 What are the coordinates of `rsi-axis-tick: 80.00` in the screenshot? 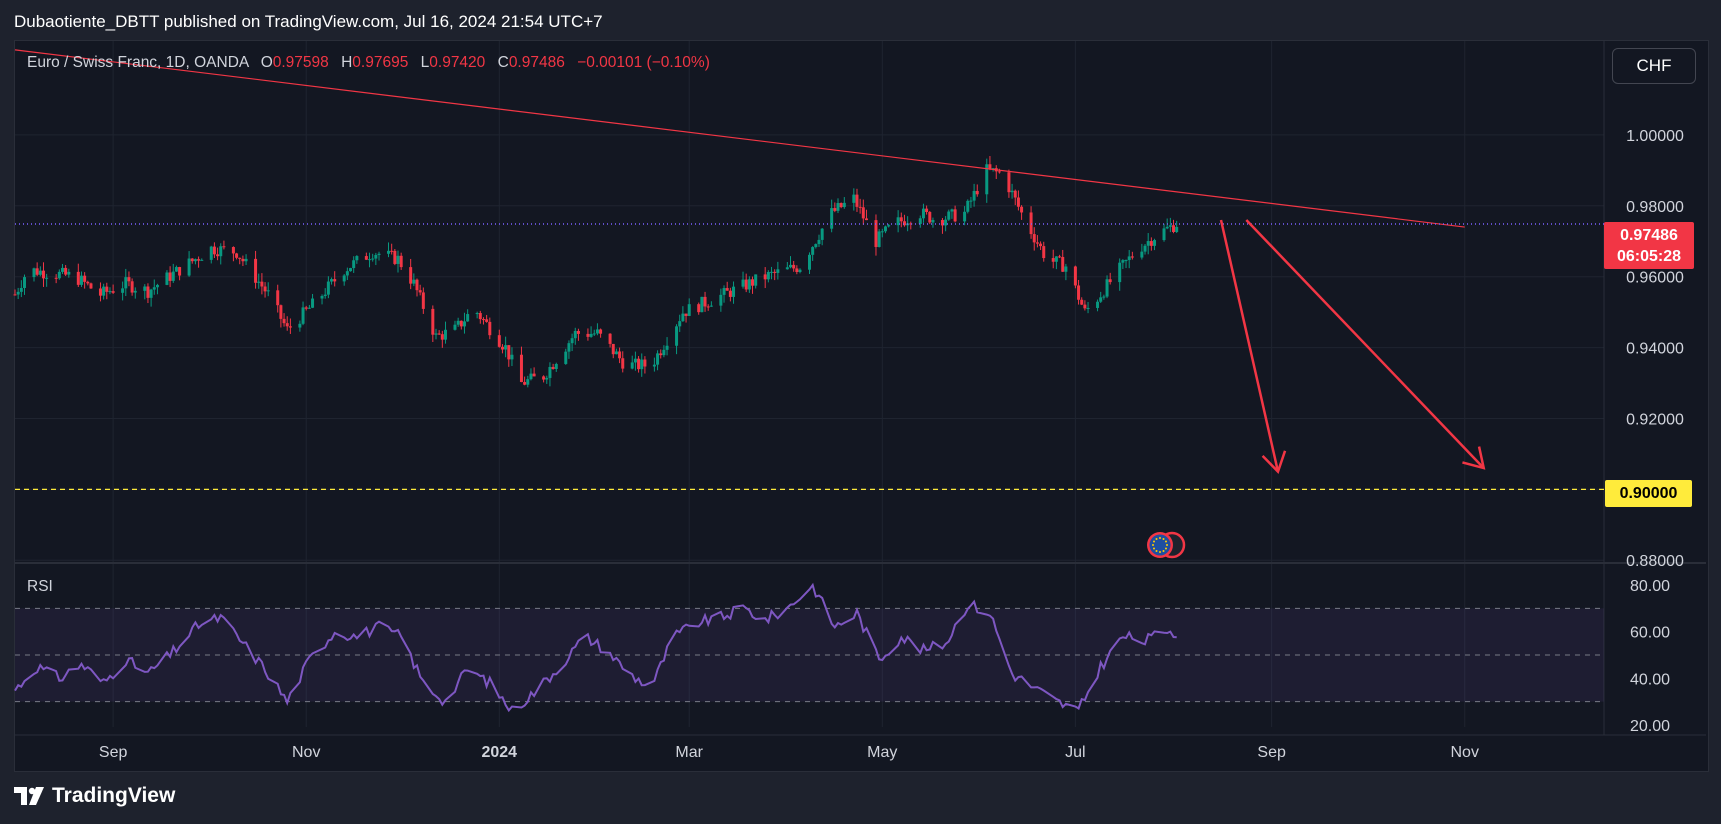 It's located at (1650, 586).